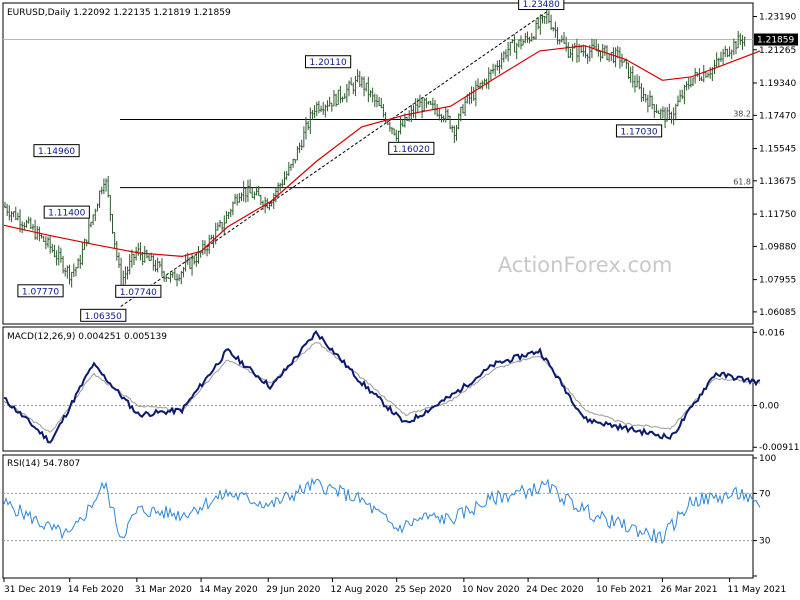 This screenshot has height=600, width=800. What do you see at coordinates (769, 407) in the screenshot?
I see `macd-axis-label: 0.00` at bounding box center [769, 407].